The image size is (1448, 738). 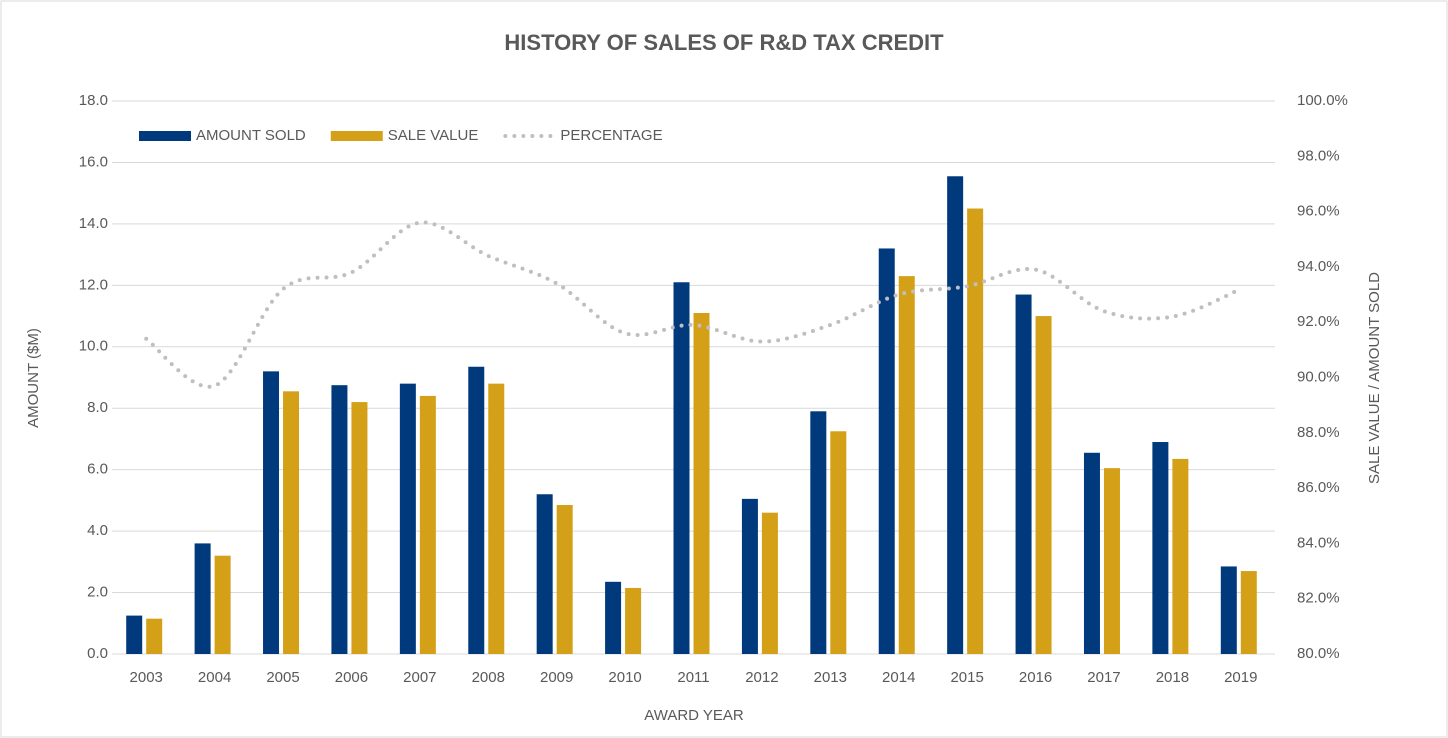 What do you see at coordinates (724, 42) in the screenshot?
I see `chart-title: HISTORY OF SALES OF R&D TAX CREDIT` at bounding box center [724, 42].